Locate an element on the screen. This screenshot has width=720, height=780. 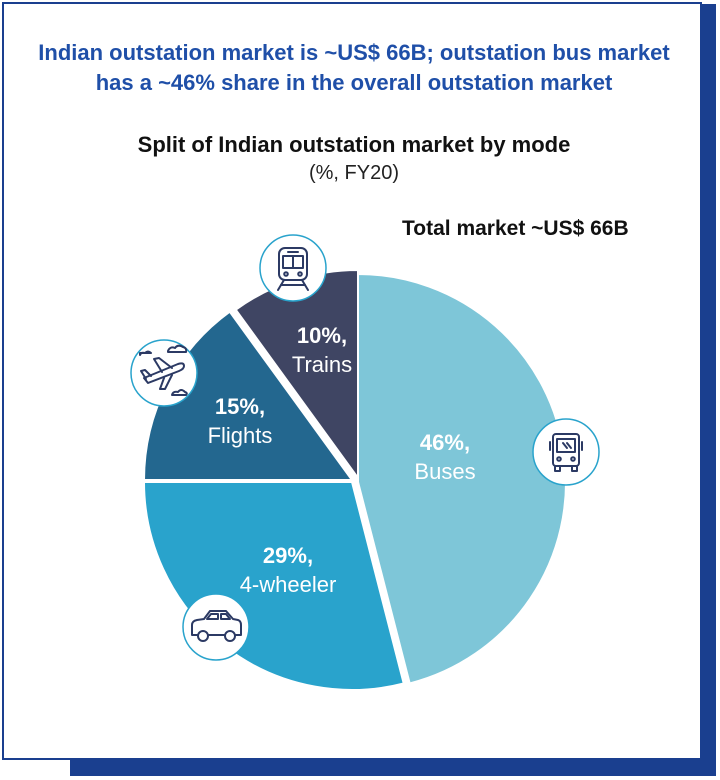
slice-value-label-buses: 46%, is located at coordinates (445, 442).